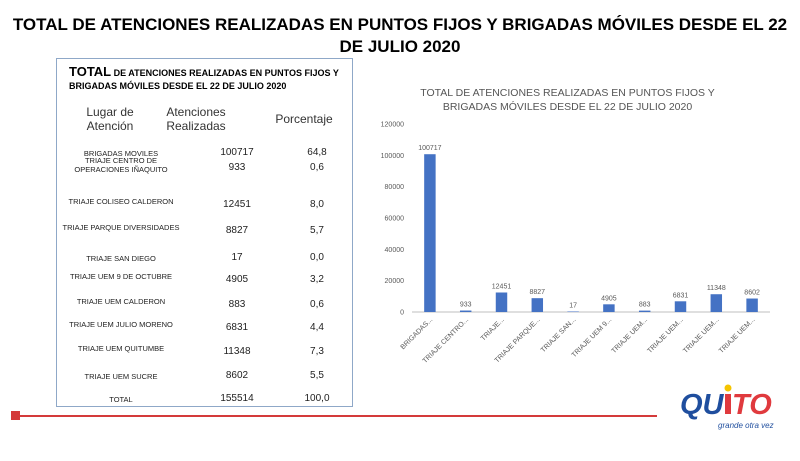 The image size is (800, 461). I want to click on place-name: TRIAJE UEM SUCRE, so click(121, 376).